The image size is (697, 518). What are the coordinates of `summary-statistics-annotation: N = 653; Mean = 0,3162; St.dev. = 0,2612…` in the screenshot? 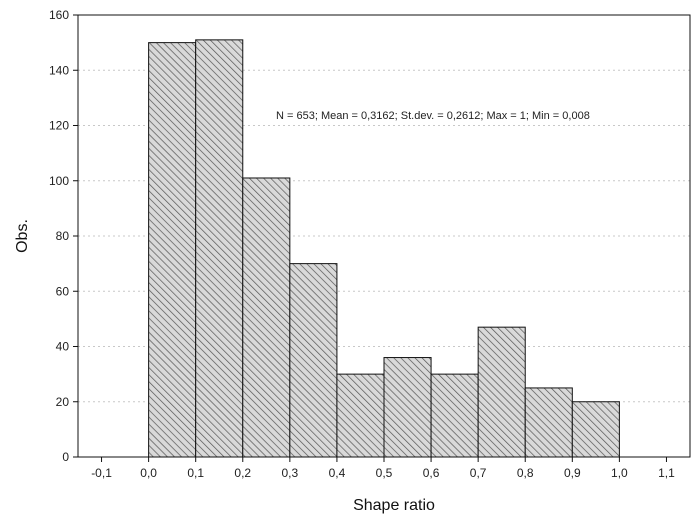 It's located at (433, 116).